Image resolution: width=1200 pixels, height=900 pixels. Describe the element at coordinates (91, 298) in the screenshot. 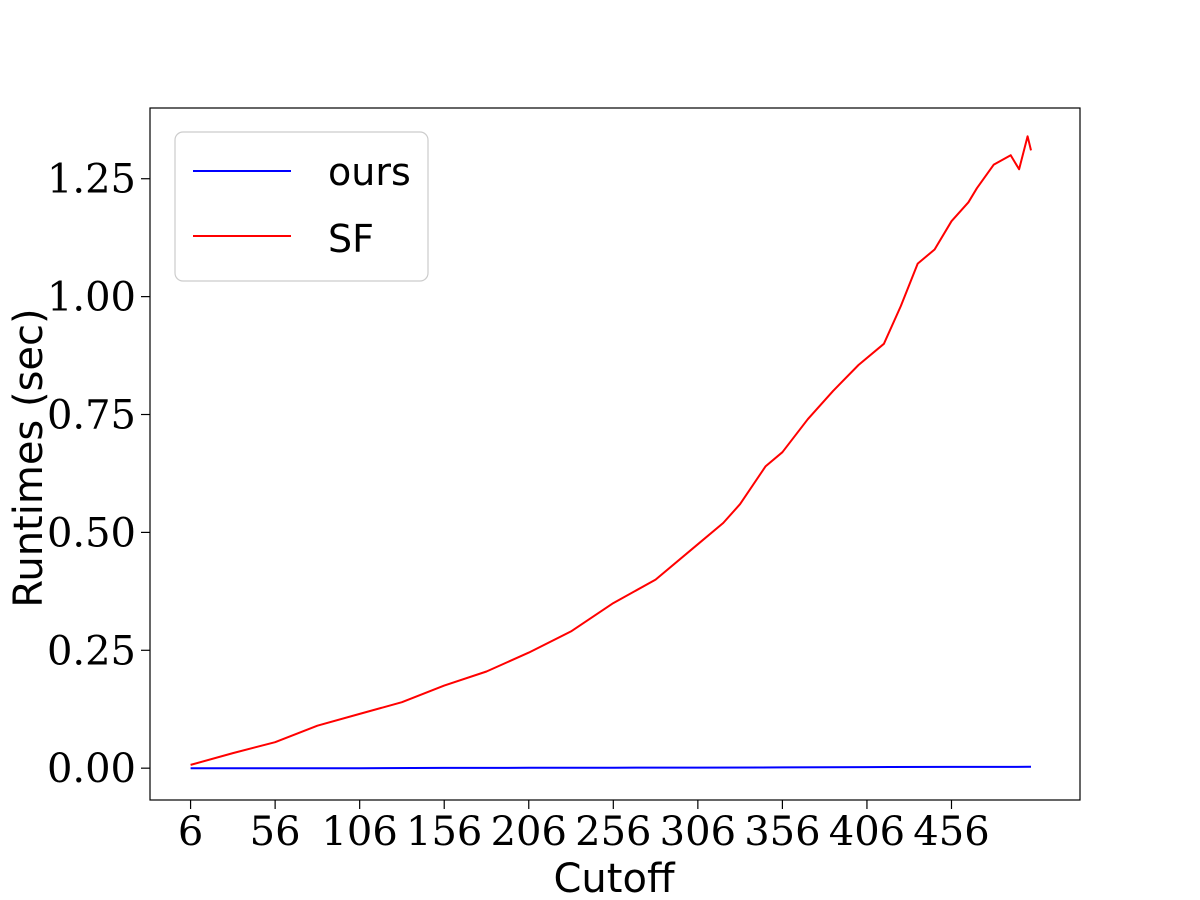

I see `y-tick-label: 1.00` at that location.